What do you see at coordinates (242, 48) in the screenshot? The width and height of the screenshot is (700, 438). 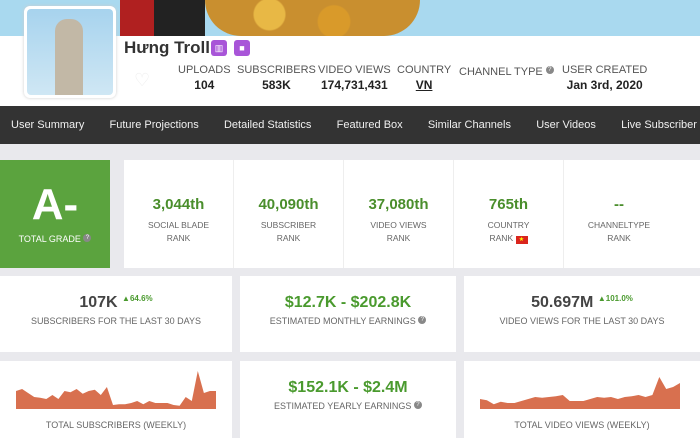 I see `video-badge-icon: ■` at bounding box center [242, 48].